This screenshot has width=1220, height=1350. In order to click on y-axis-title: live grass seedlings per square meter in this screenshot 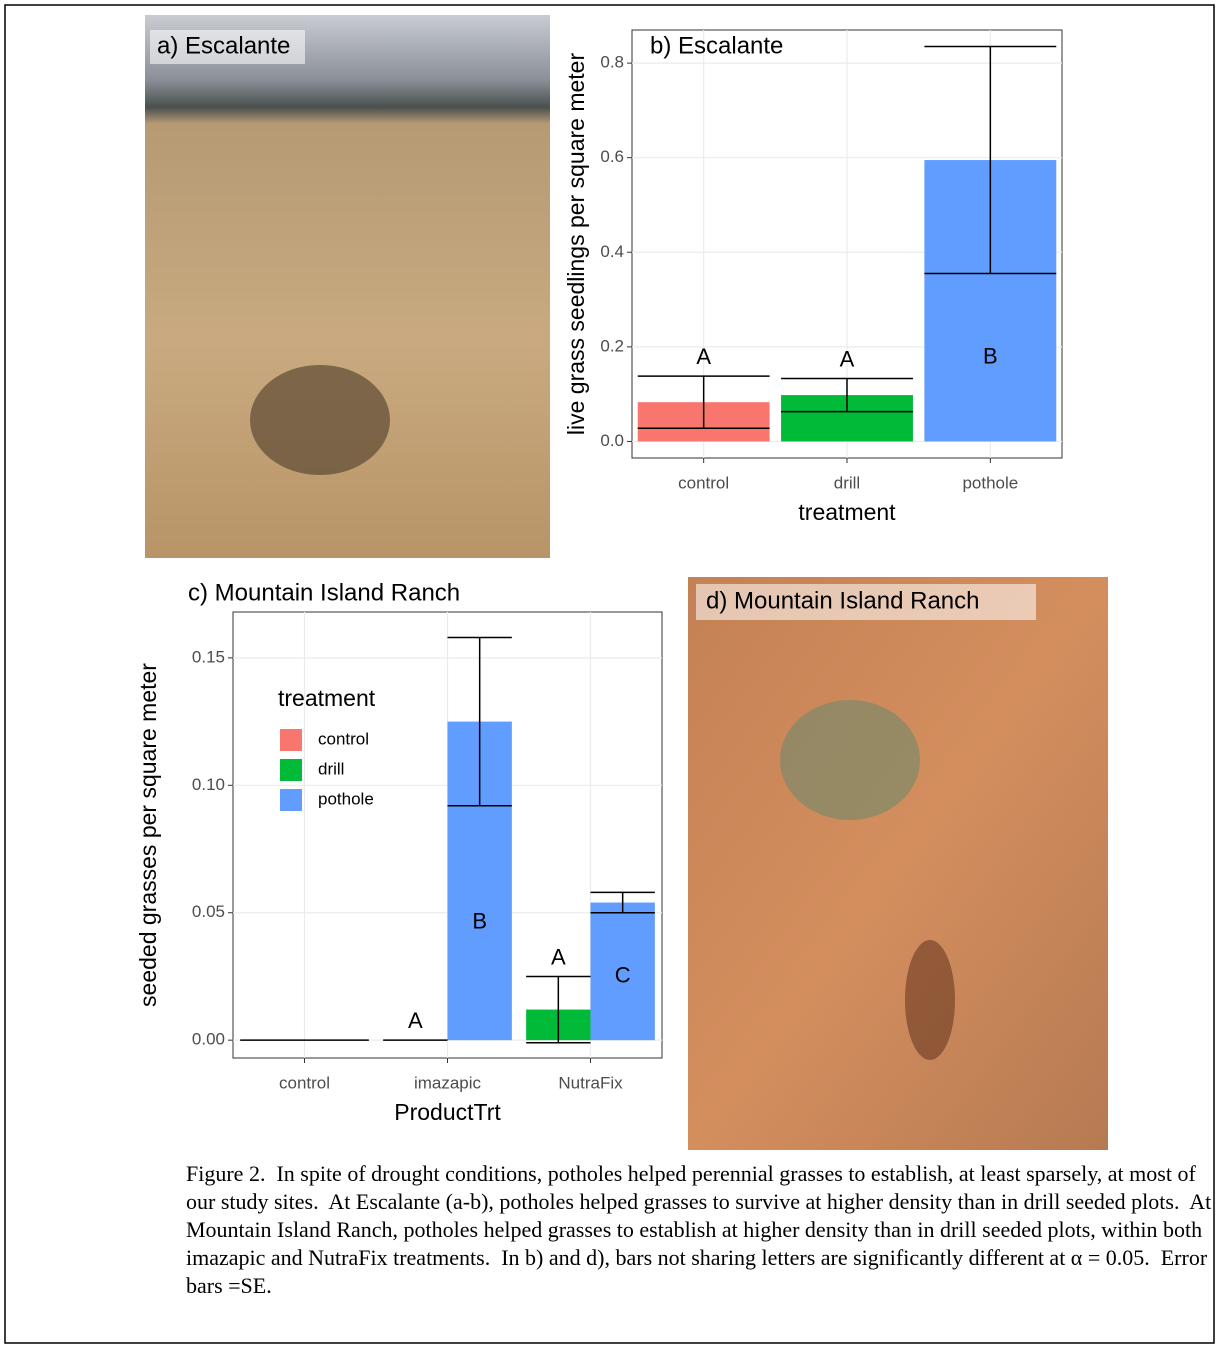, I will do `click(576, 244)`.